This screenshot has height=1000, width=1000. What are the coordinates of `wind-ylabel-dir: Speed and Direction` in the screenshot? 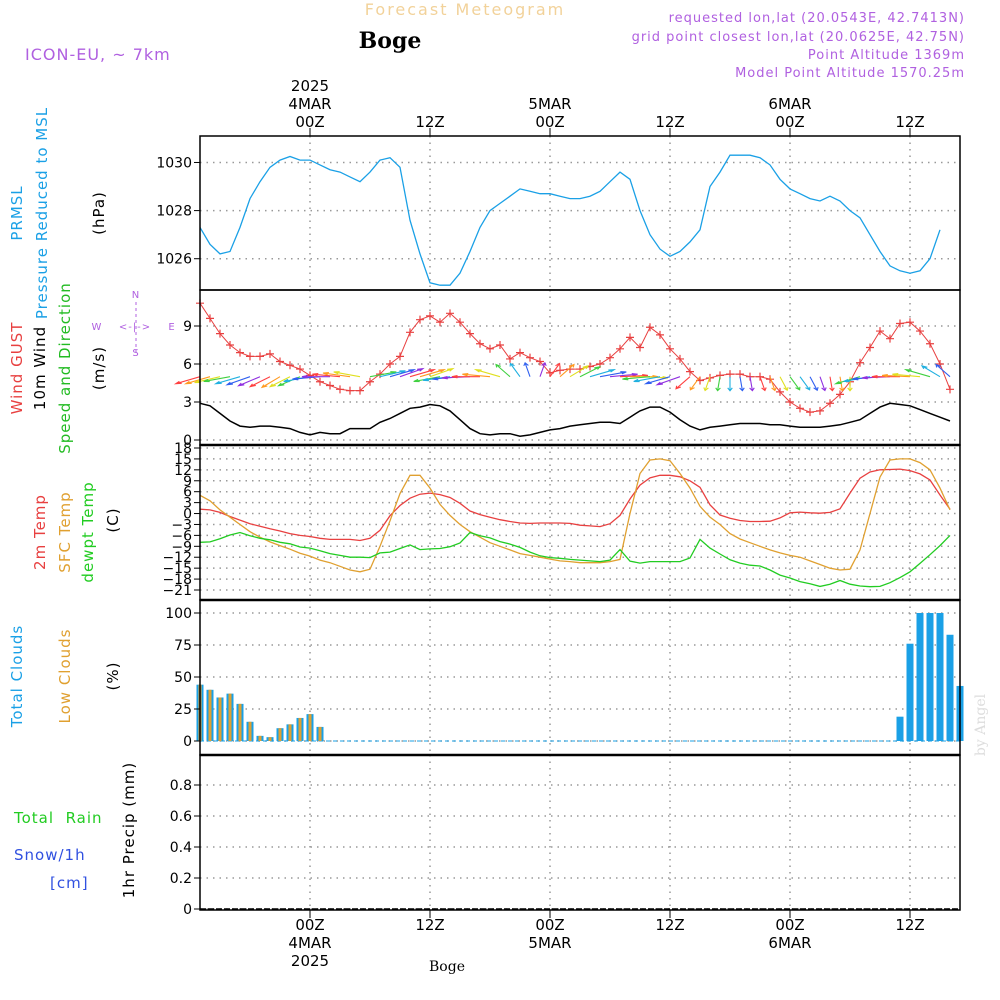 It's located at (65, 368).